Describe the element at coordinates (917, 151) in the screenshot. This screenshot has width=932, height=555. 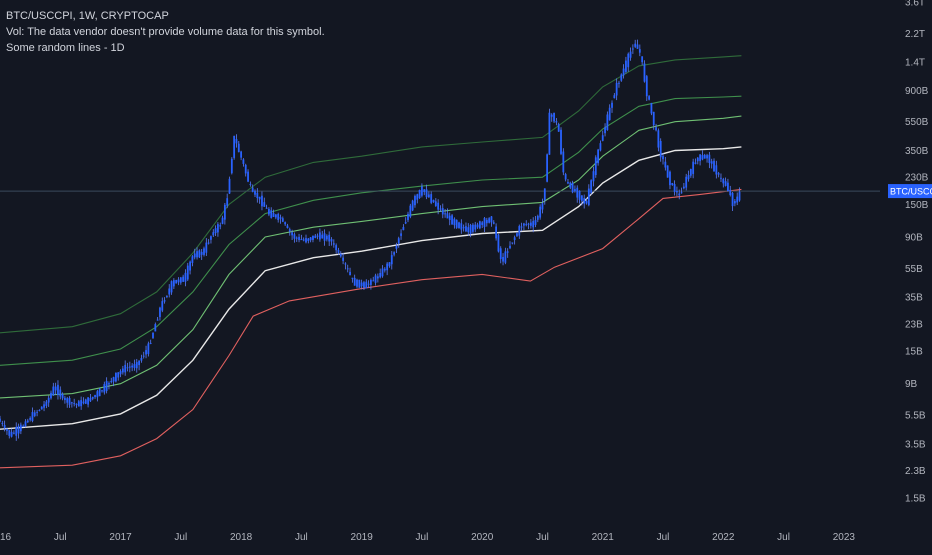
I see `y-tick-label: 350B` at that location.